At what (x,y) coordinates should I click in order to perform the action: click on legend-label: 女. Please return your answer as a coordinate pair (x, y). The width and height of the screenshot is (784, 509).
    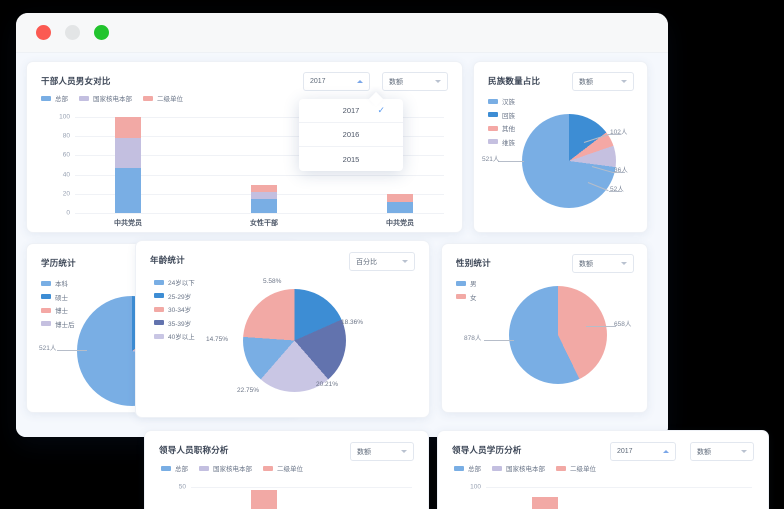
    Looking at the image, I should click on (473, 298).